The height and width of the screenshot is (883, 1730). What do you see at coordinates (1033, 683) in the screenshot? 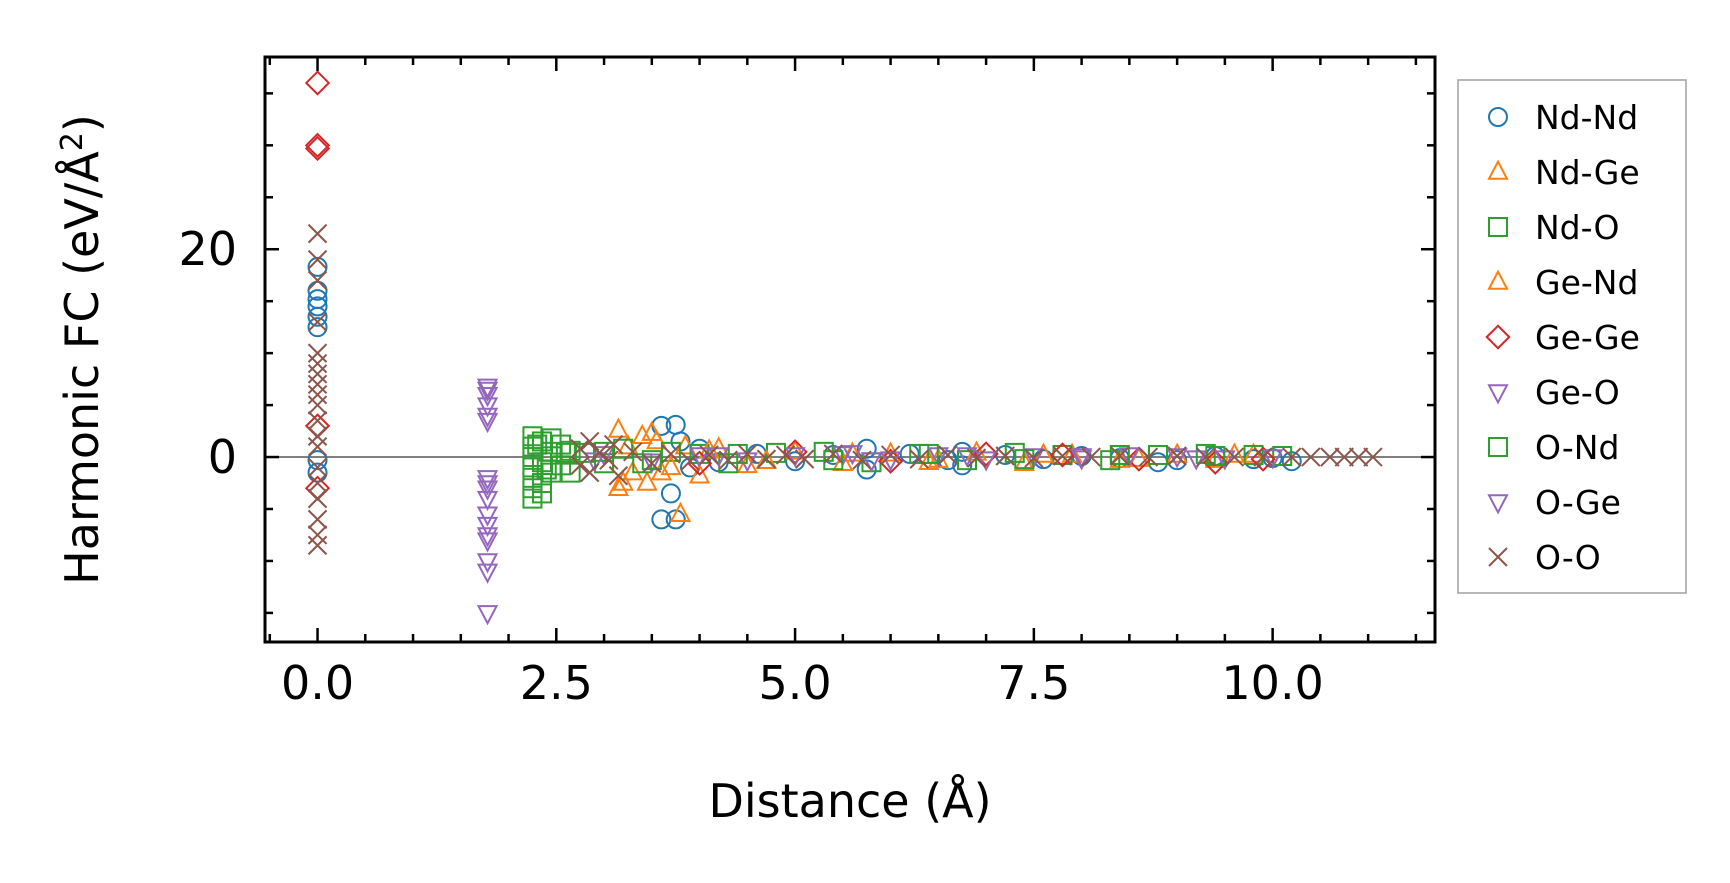
I see `x-tick-label: 7.5` at bounding box center [1033, 683].